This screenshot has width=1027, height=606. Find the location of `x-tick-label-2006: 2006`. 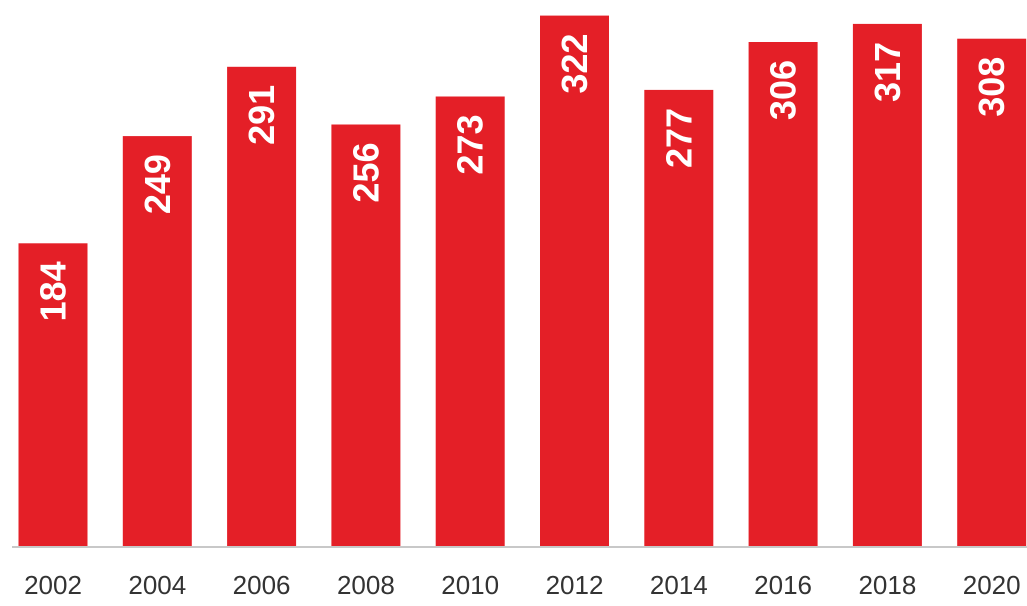

x-tick-label-2006: 2006 is located at coordinates (262, 585).